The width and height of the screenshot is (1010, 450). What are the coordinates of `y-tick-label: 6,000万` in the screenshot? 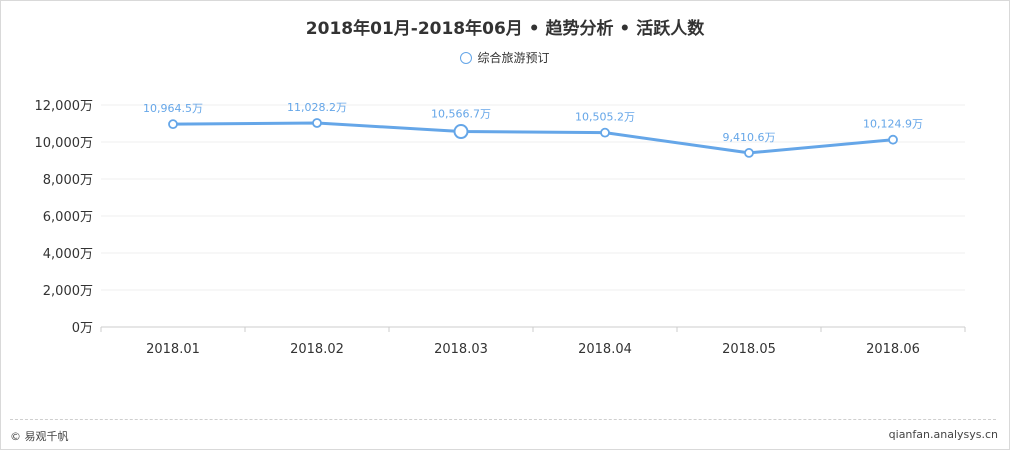 It's located at (68, 217).